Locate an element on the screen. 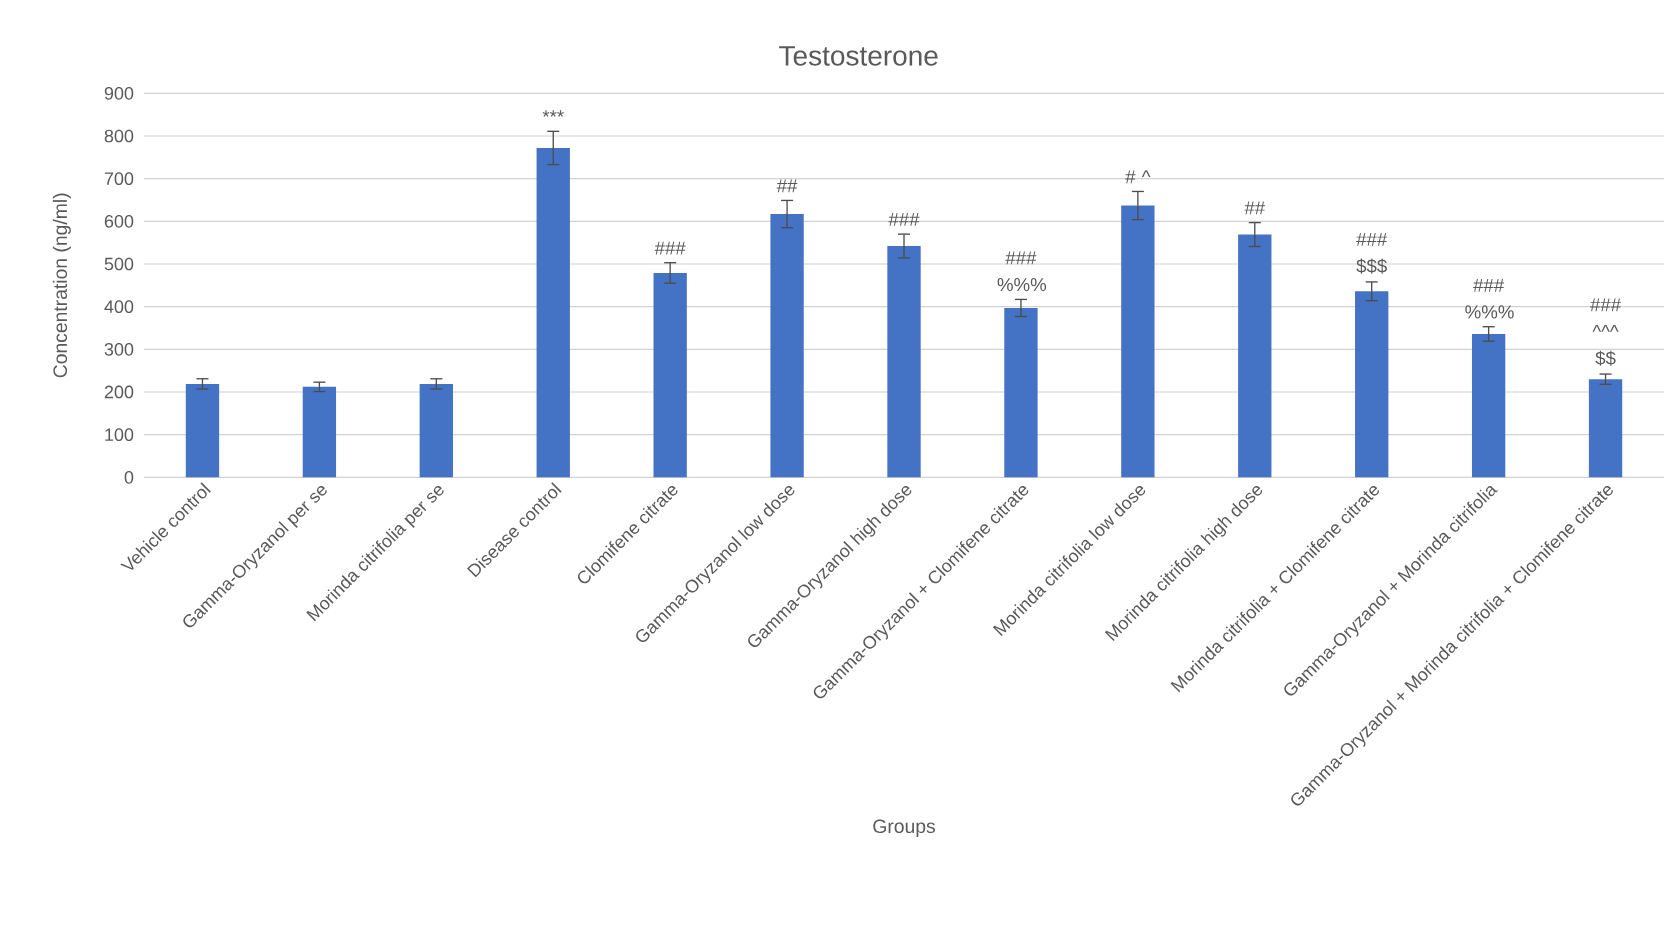  data-label: ### $$$ is located at coordinates (1372, 253).